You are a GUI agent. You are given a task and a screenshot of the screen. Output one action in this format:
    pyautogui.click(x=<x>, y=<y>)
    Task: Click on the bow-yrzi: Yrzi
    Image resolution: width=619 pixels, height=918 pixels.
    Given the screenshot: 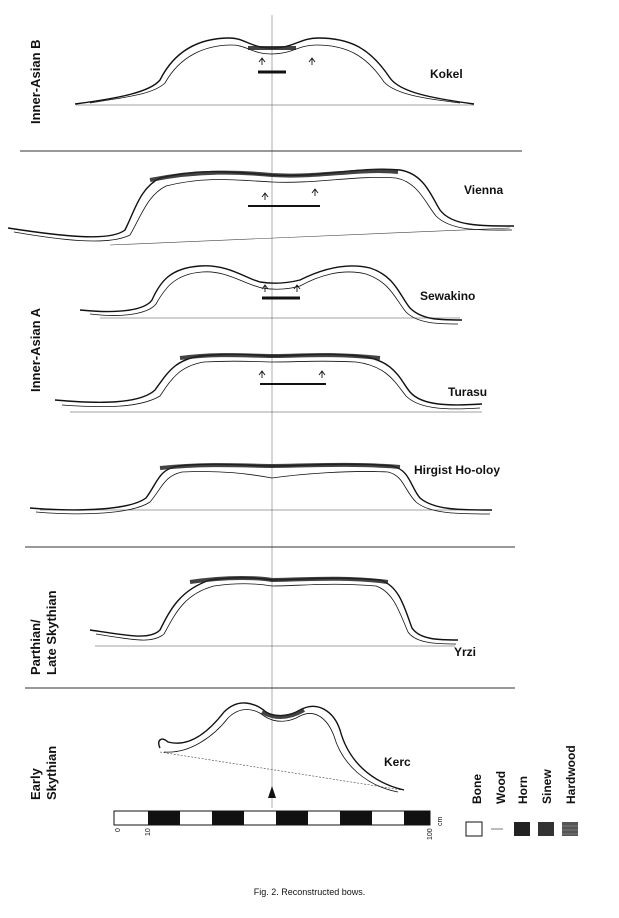 What is the action you would take?
    pyautogui.click(x=282, y=617)
    